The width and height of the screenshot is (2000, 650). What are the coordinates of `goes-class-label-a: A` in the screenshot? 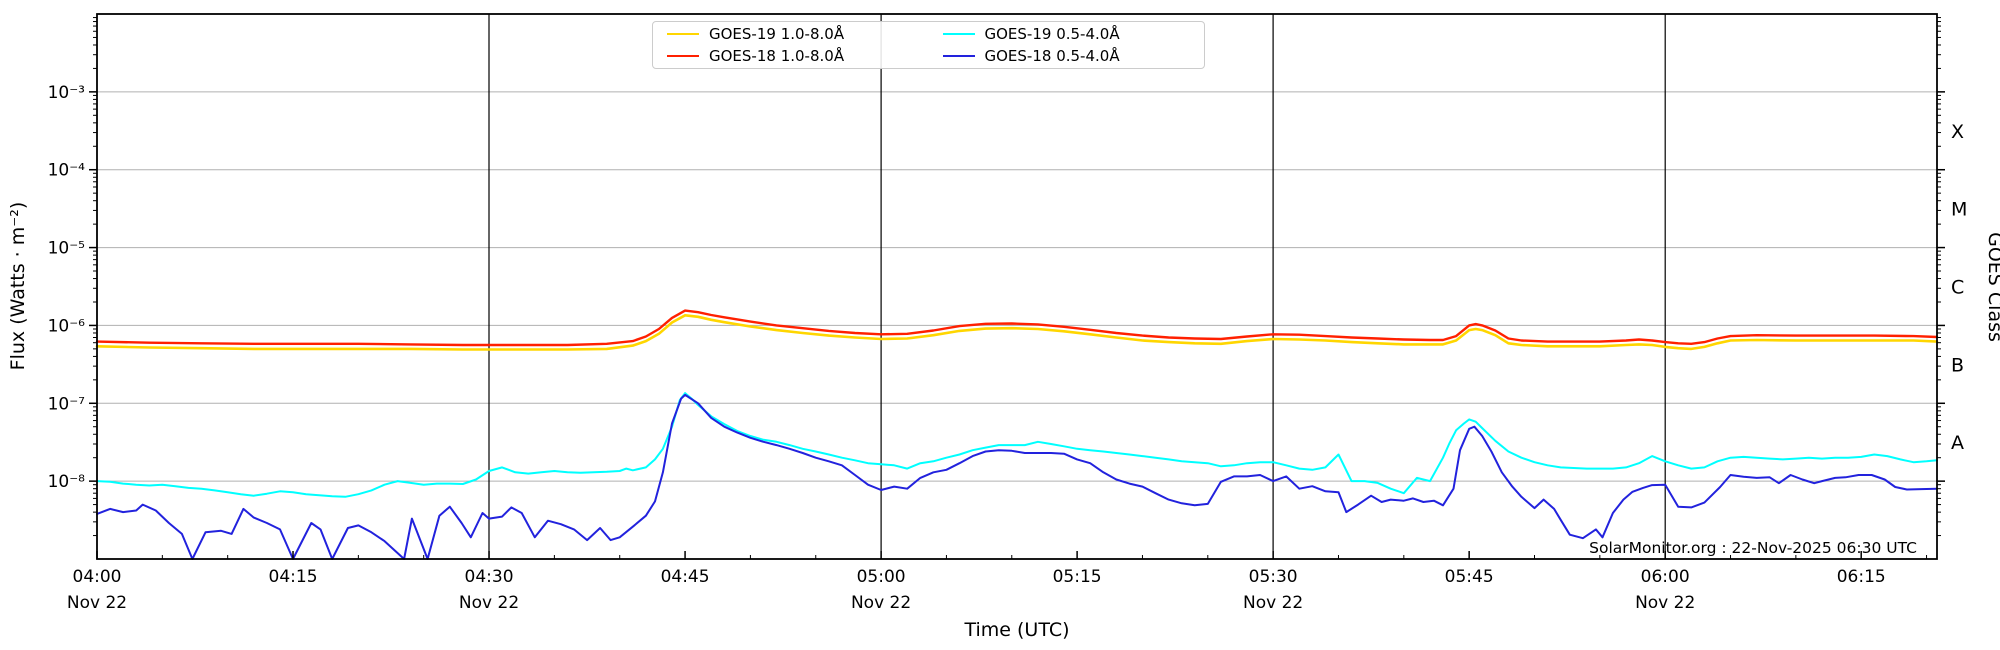 It's located at (1957, 443).